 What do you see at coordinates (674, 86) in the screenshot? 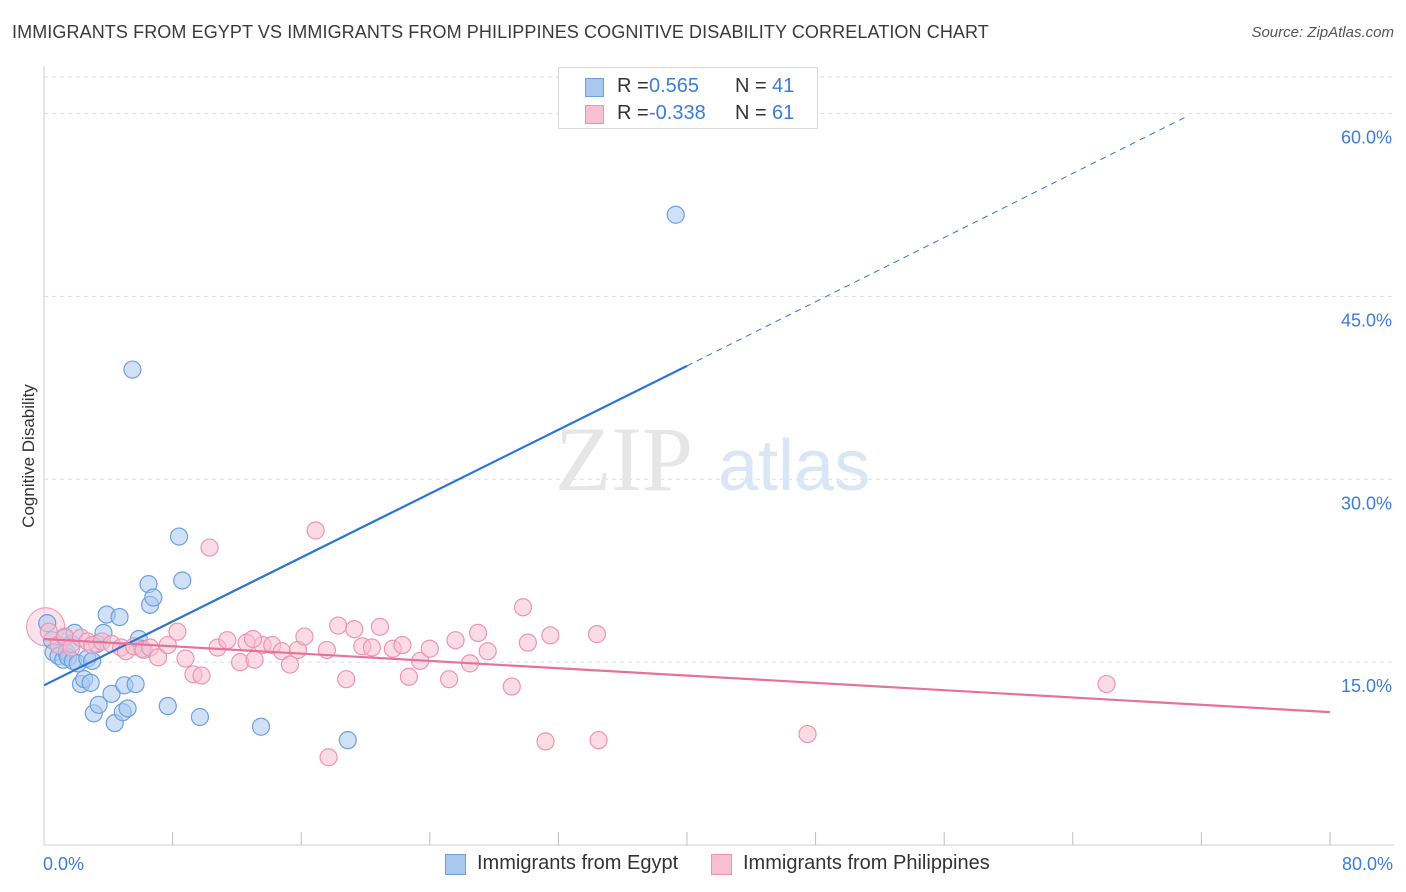
I see `r-value: 0.565` at bounding box center [674, 86].